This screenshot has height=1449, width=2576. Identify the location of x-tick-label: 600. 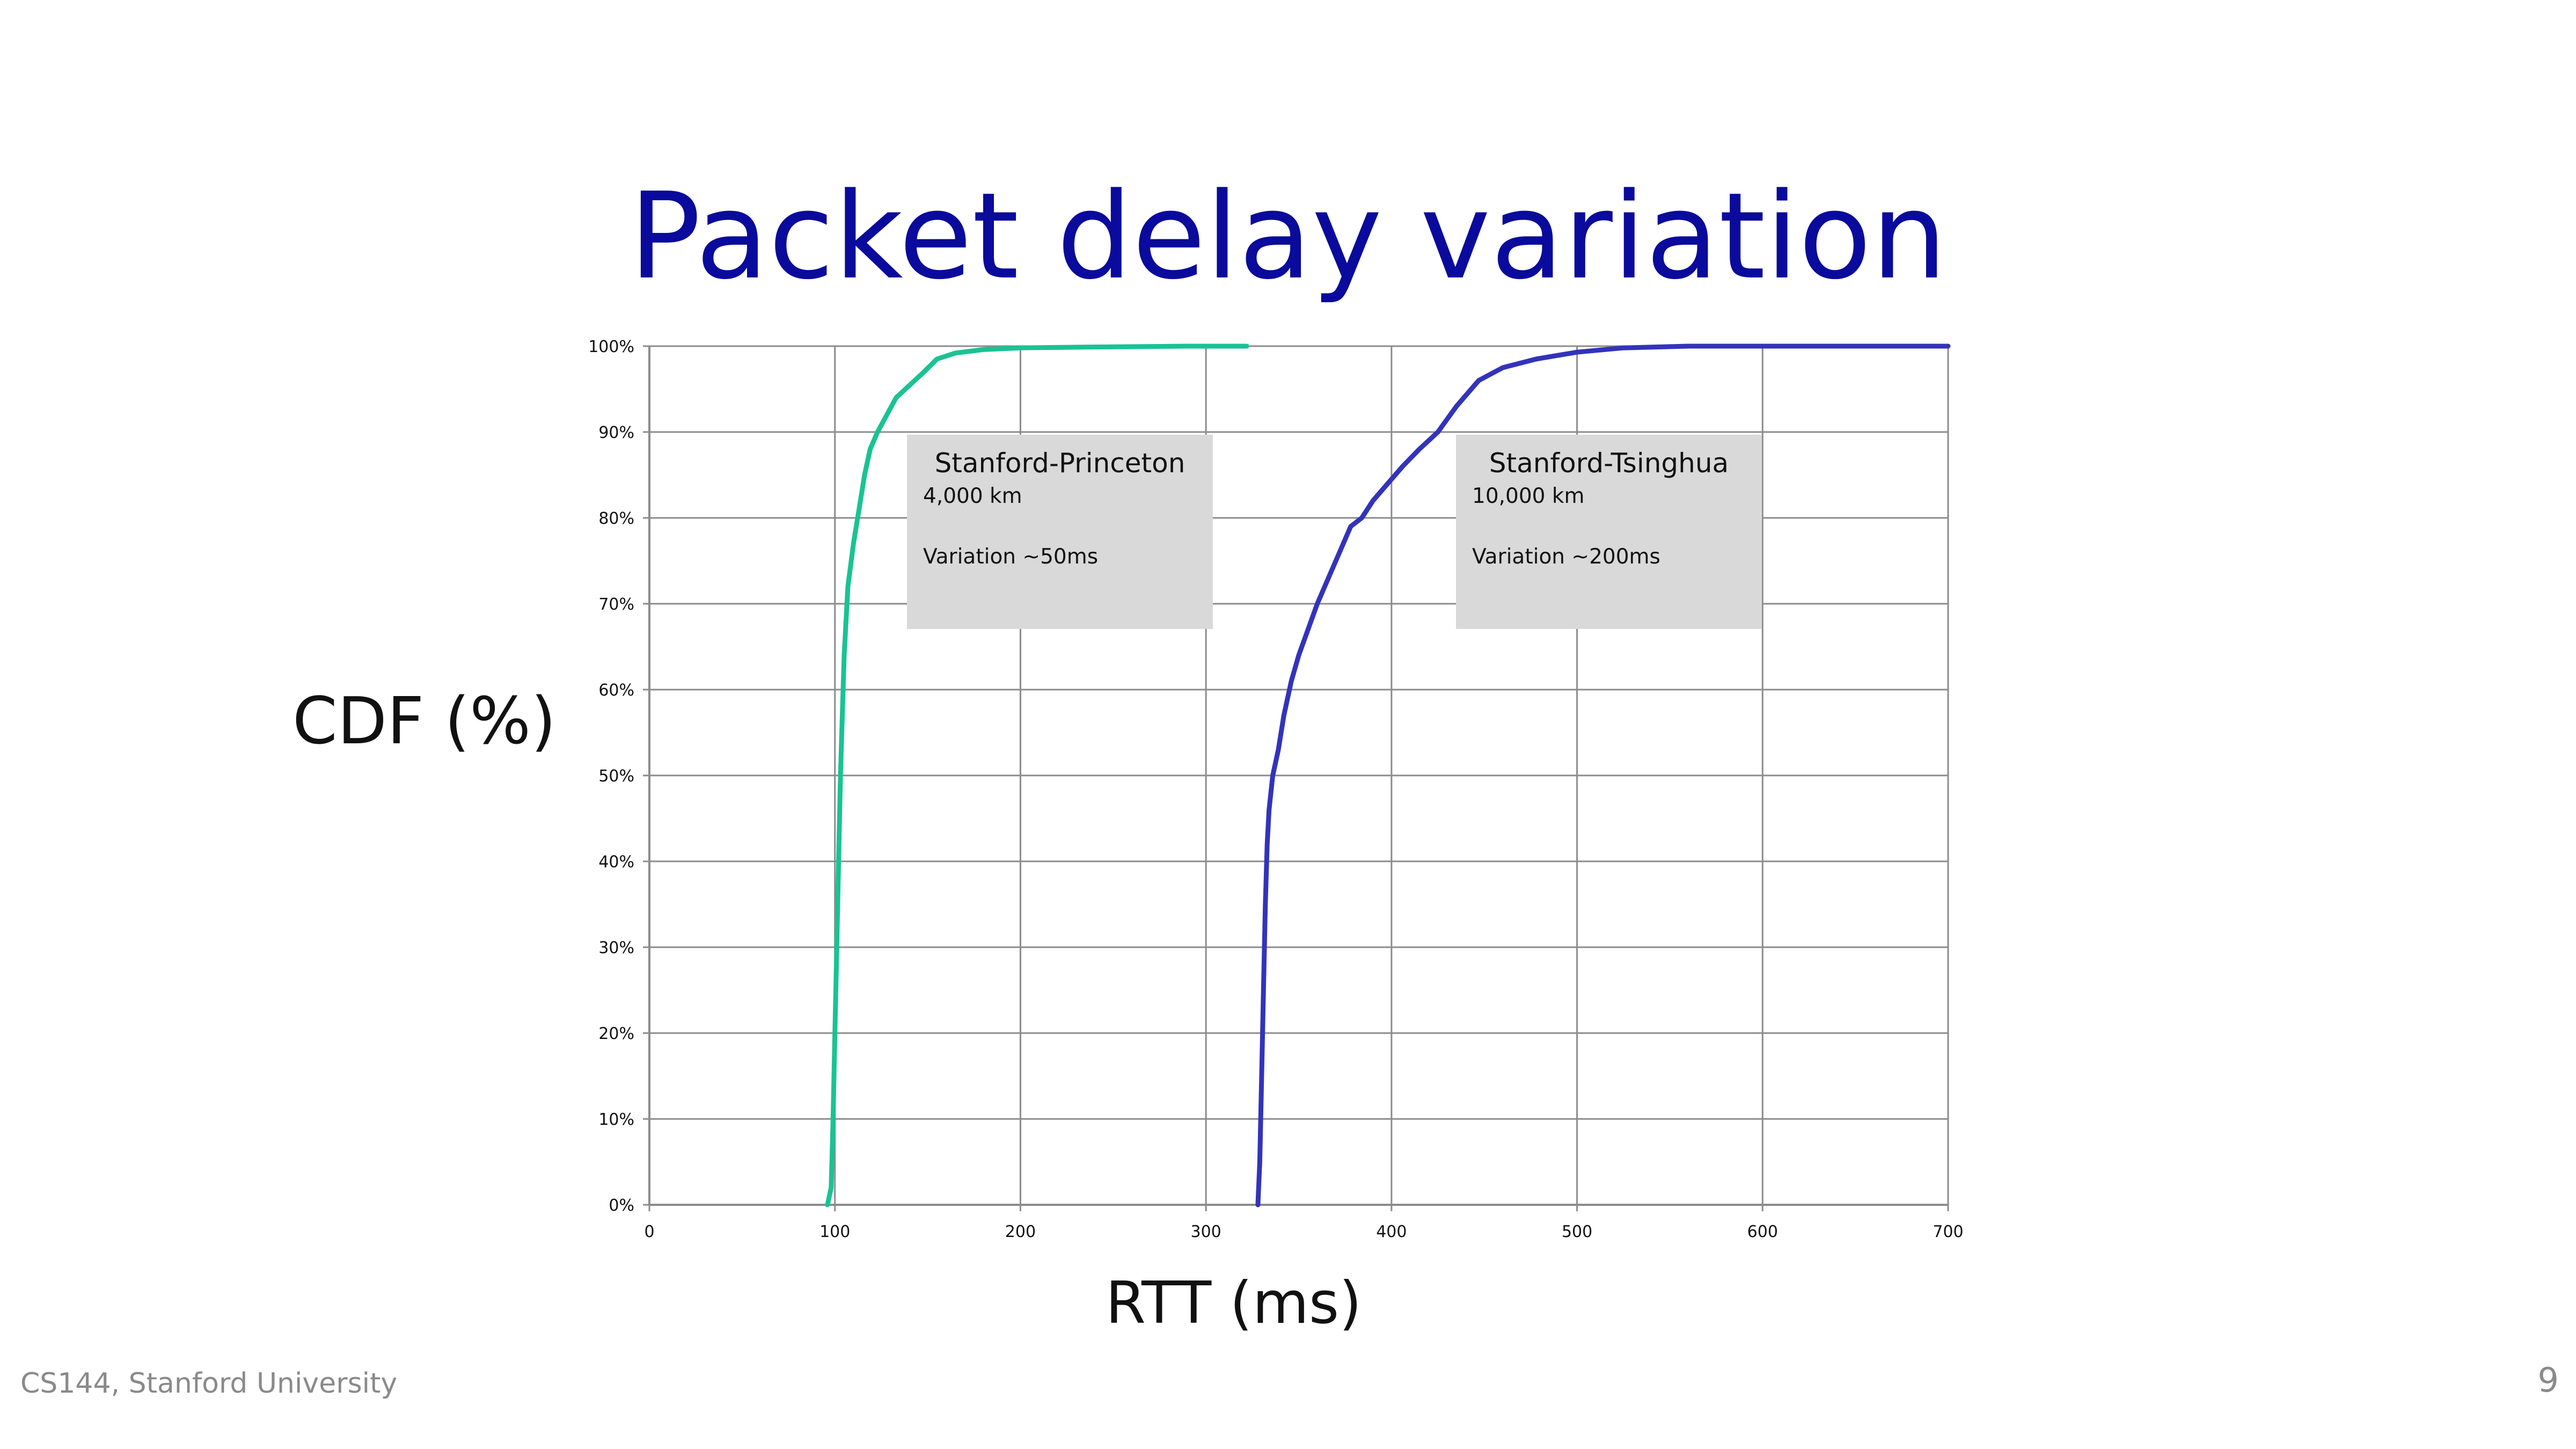
(1762, 1232).